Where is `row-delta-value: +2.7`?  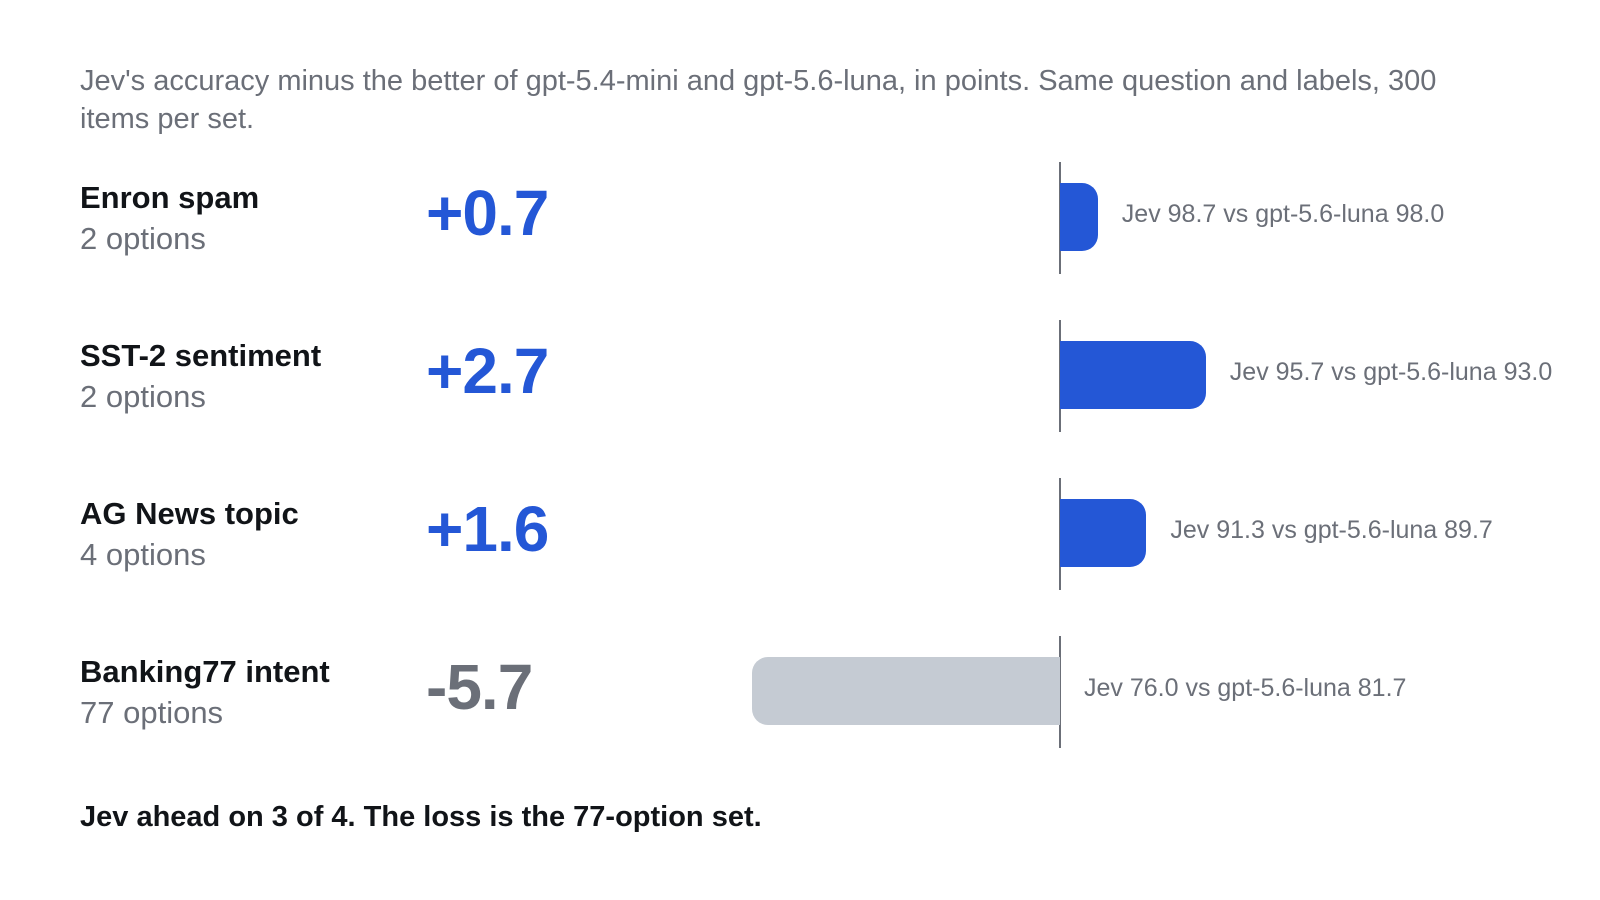
row-delta-value: +2.7 is located at coordinates (487, 371).